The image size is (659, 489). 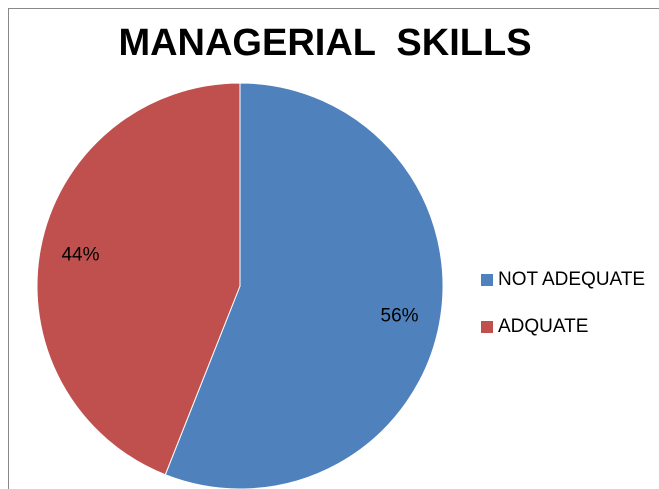 I want to click on data-label: 56%, so click(x=400, y=315).